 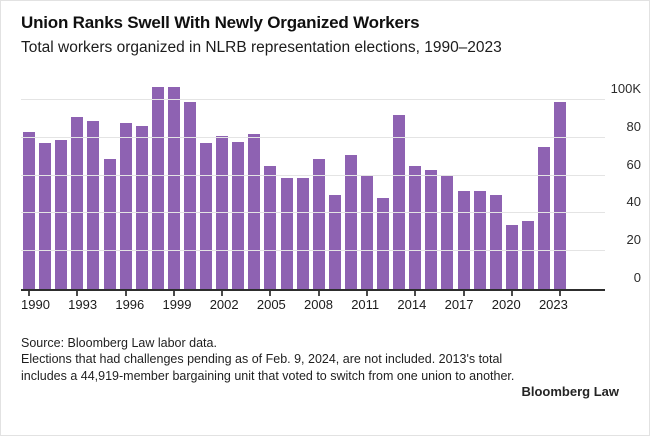 I want to click on bar-2020, so click(x=511, y=256).